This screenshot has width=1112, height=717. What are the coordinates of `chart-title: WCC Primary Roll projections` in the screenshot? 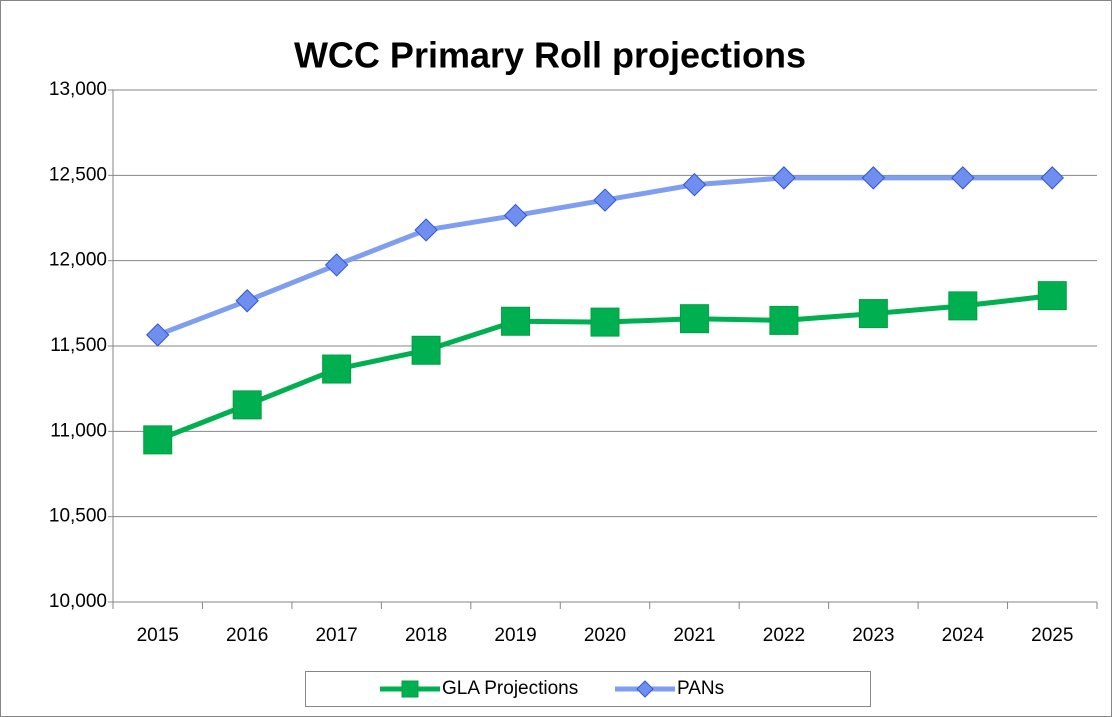 It's located at (550, 55).